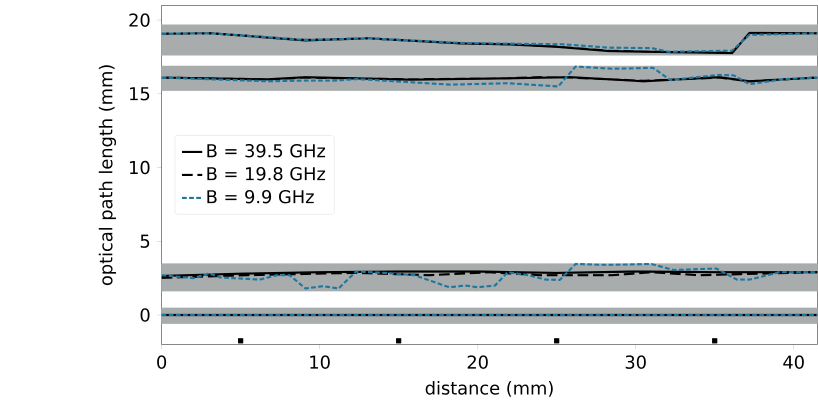 This screenshot has width=818, height=404. Describe the element at coordinates (320, 362) in the screenshot. I see `x-tick-label: 10` at that location.